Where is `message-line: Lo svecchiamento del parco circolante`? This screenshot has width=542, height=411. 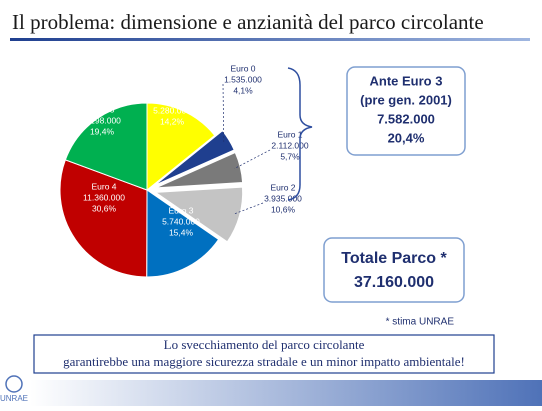
message-line: Lo svecchiamento del parco circolante is located at coordinates (264, 344).